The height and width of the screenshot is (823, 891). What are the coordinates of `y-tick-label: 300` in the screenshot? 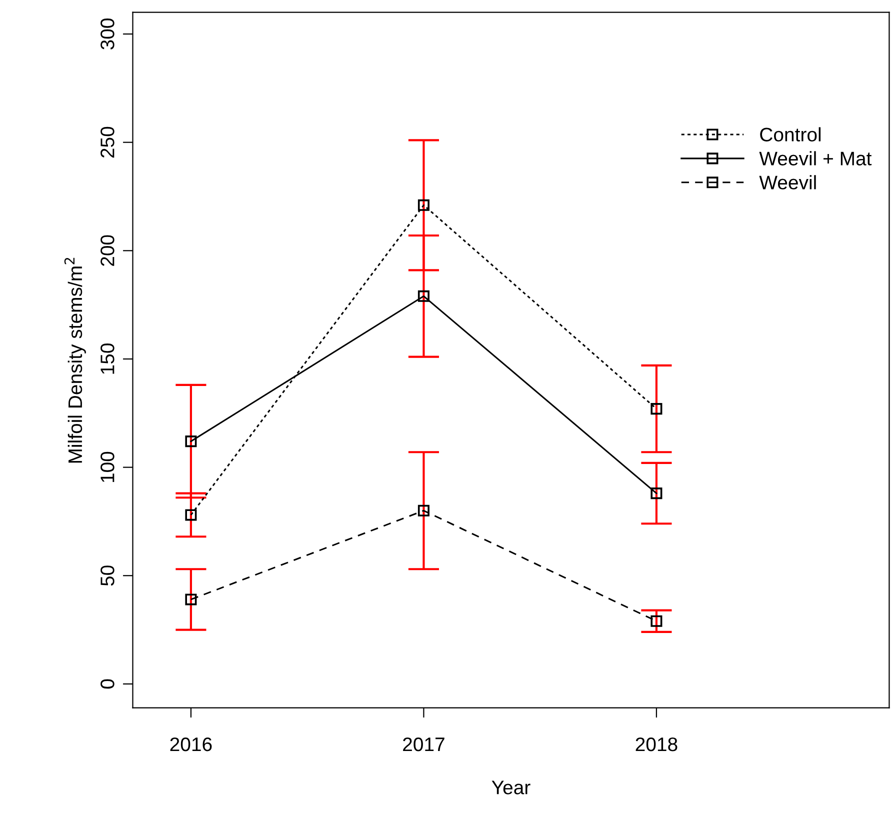 It's located at (107, 34).